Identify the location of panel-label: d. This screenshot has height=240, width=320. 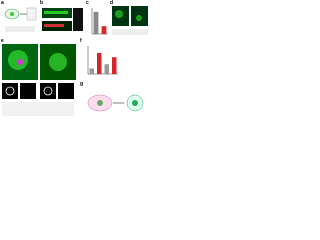
(111, 3).